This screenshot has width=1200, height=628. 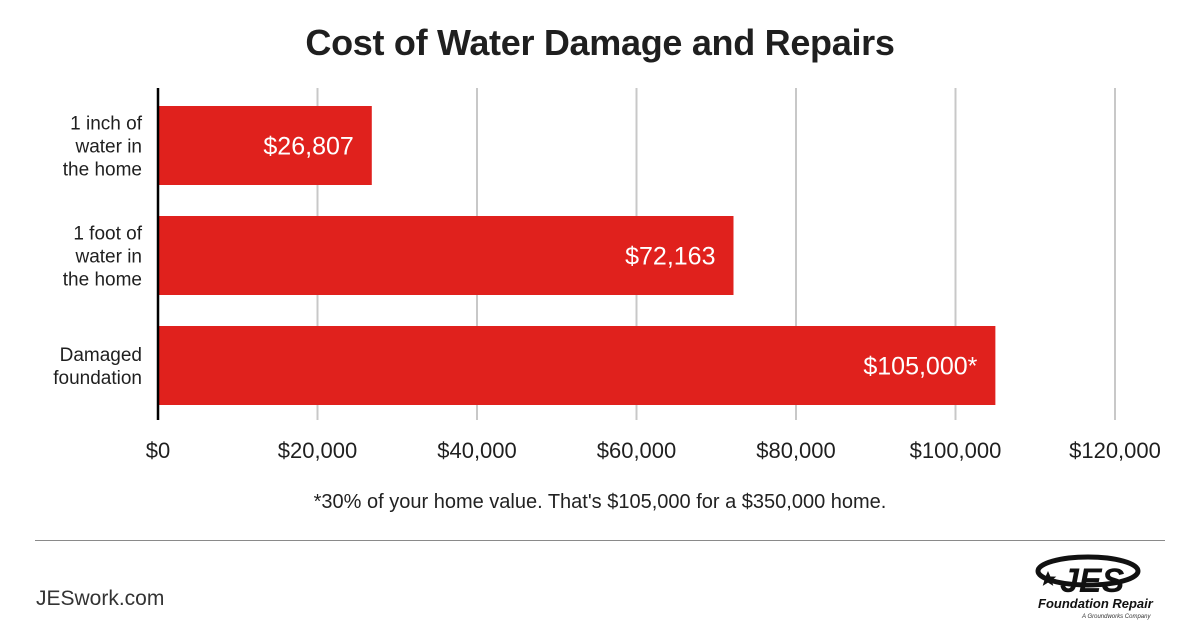 I want to click on logo-name: Foundation Repair, so click(x=1096, y=603).